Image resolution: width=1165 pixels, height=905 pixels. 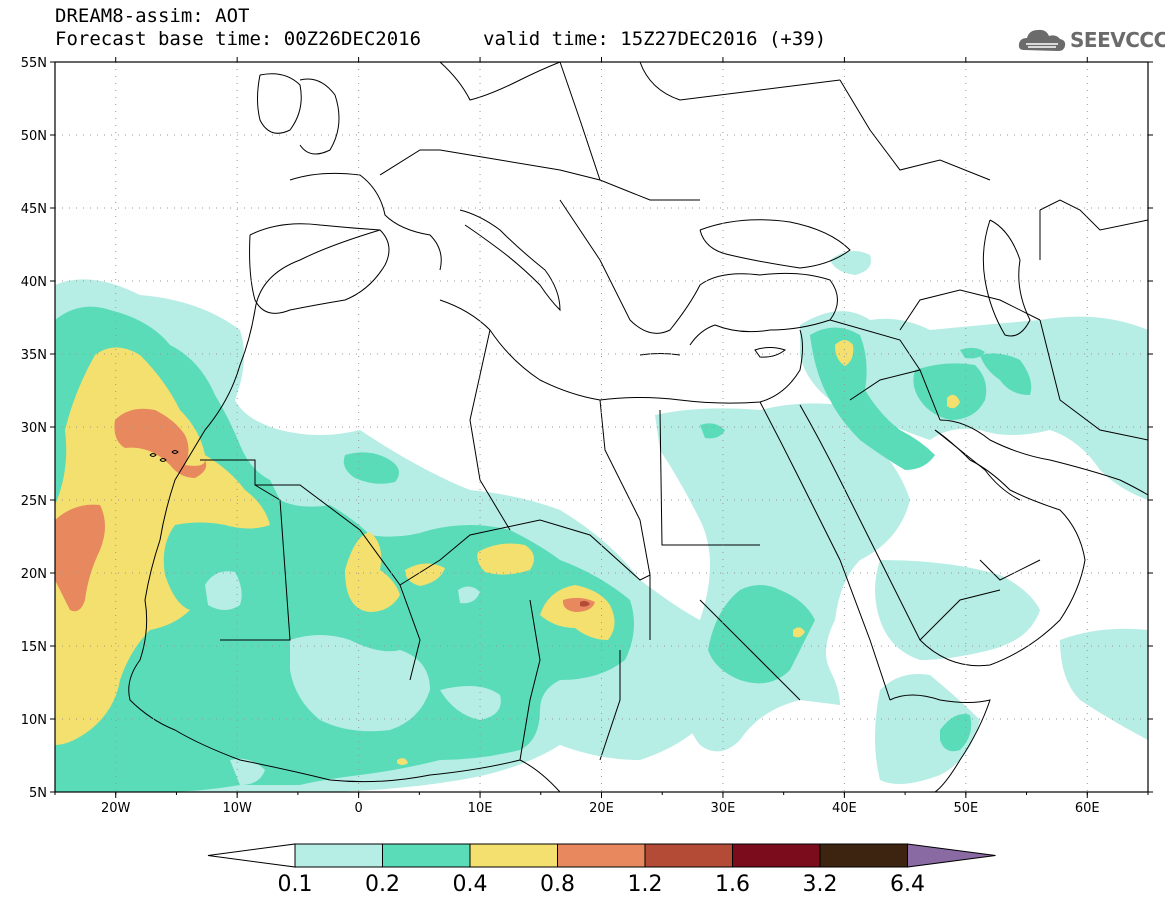 I want to click on colorbar: 0.1 0.2 0.4 0.8 1.2 1.6 3.2 6.4, so click(x=601, y=870).